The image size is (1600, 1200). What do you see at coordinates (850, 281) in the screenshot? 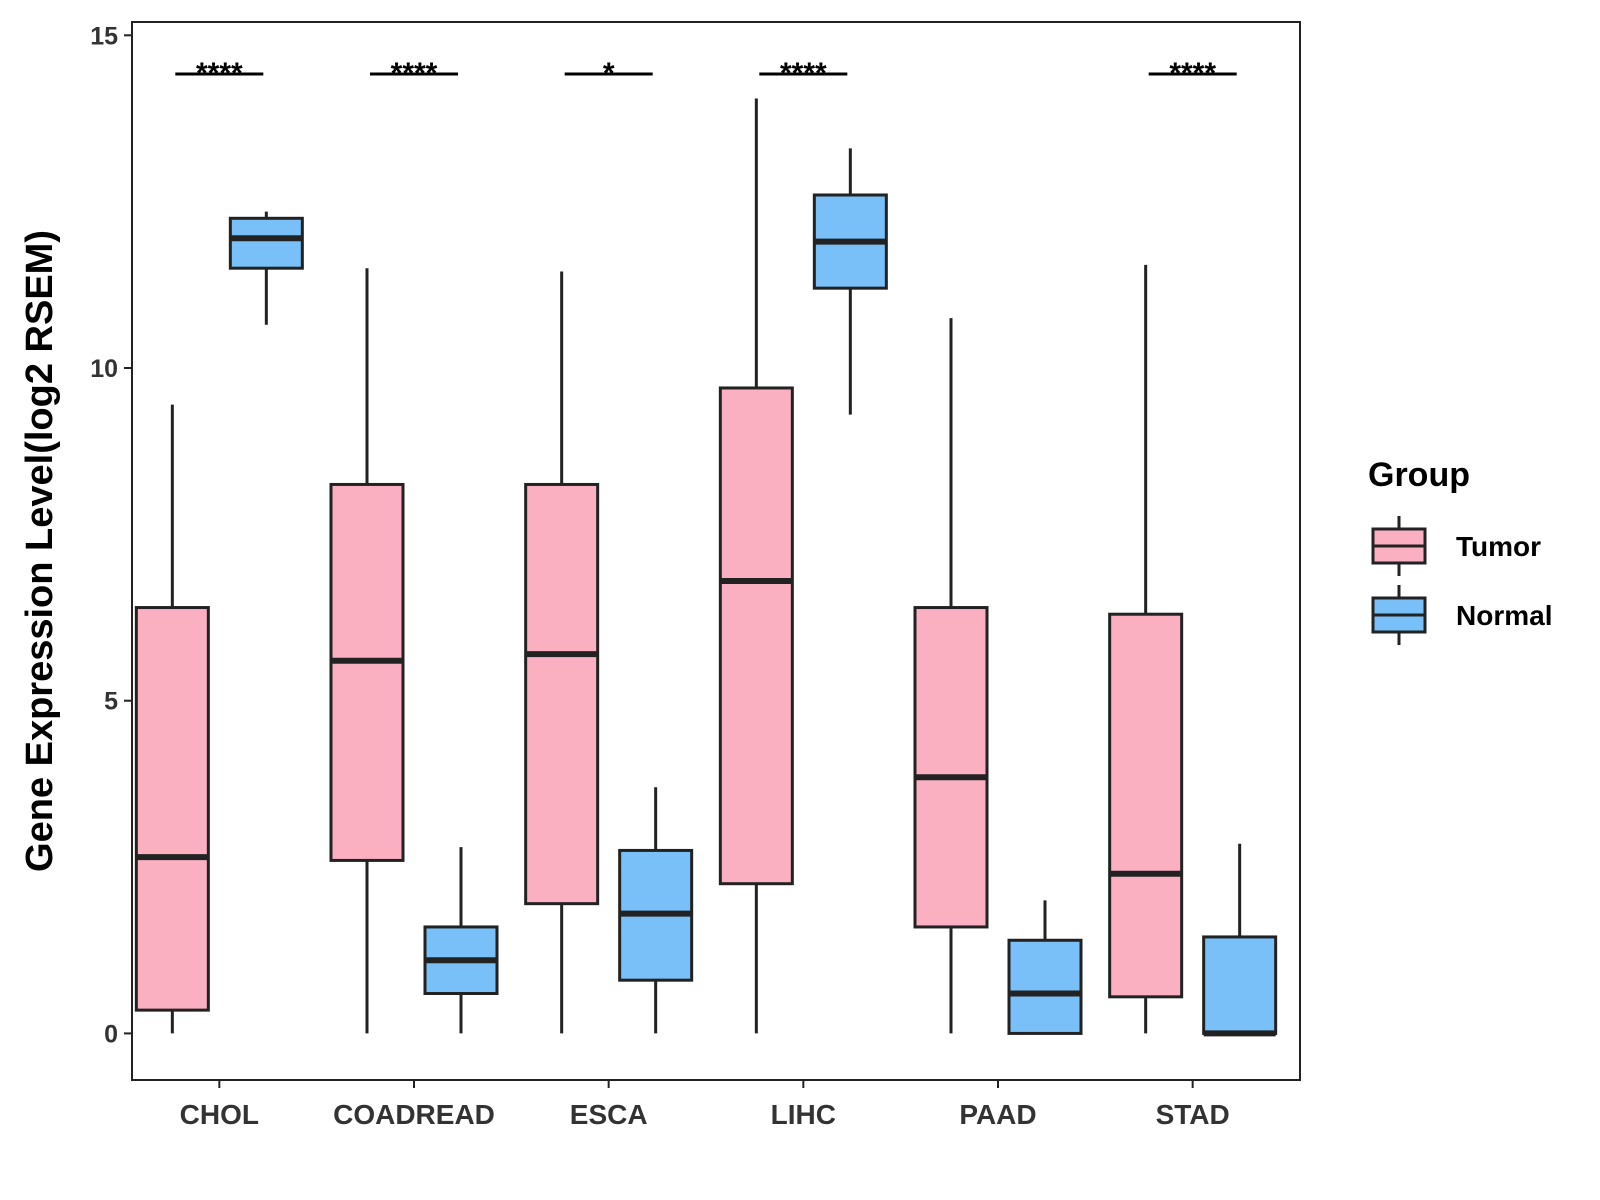
I see `box-normal-lihc` at bounding box center [850, 281].